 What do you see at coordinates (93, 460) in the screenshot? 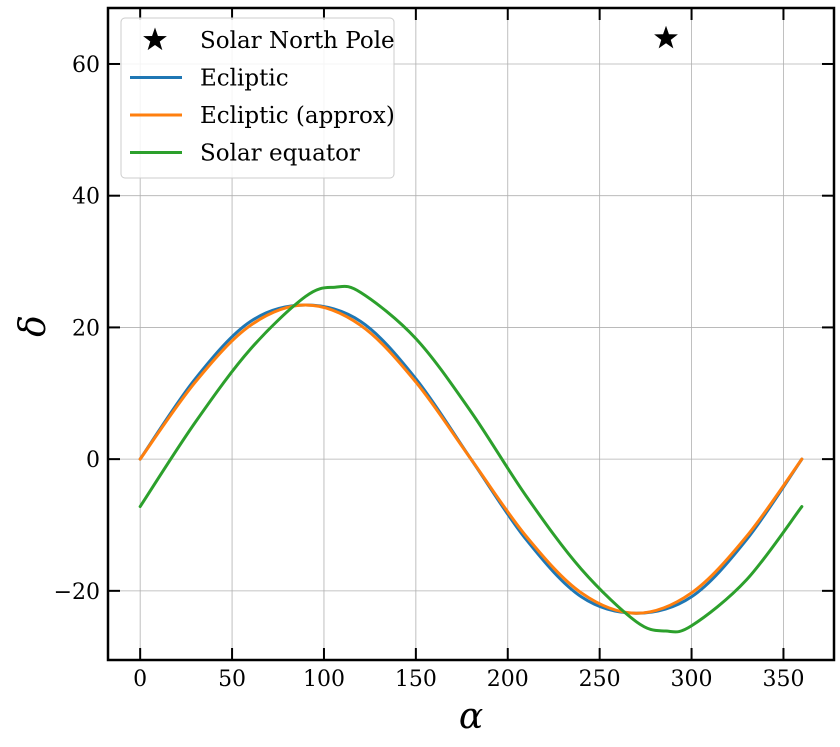
I see `y-tick-label: 0` at bounding box center [93, 460].